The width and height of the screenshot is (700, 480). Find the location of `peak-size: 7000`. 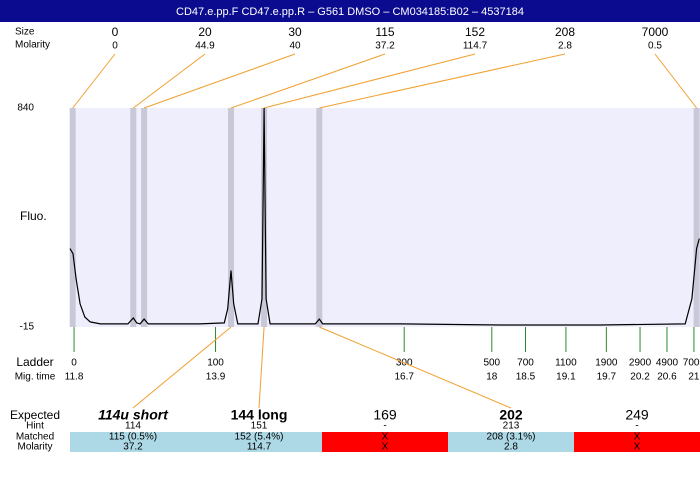

peak-size: 7000 is located at coordinates (655, 32).